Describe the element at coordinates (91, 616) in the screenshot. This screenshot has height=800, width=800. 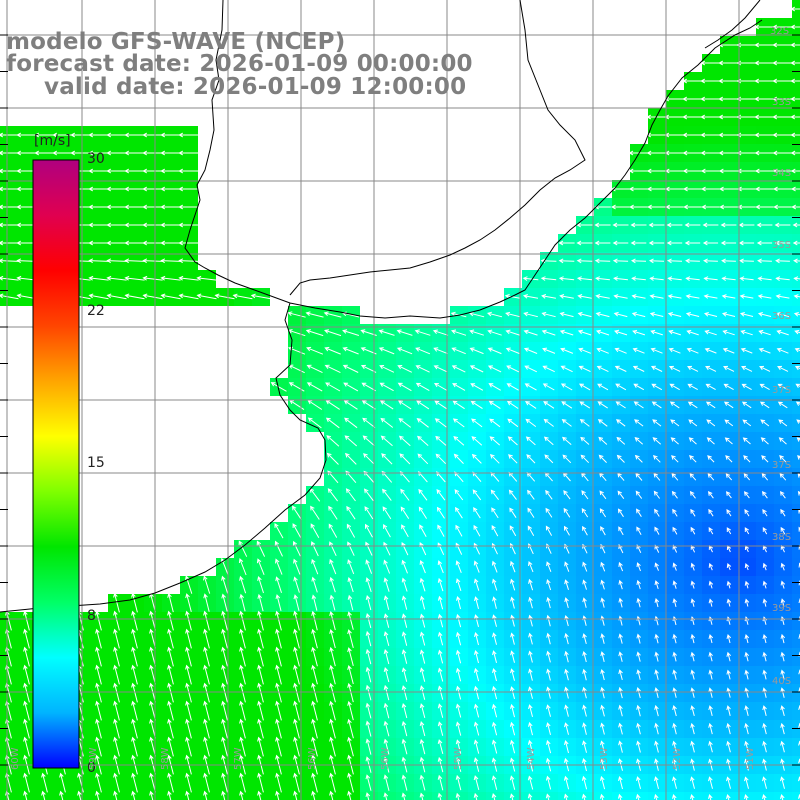
I see `colorbar-tick-8: 8` at that location.